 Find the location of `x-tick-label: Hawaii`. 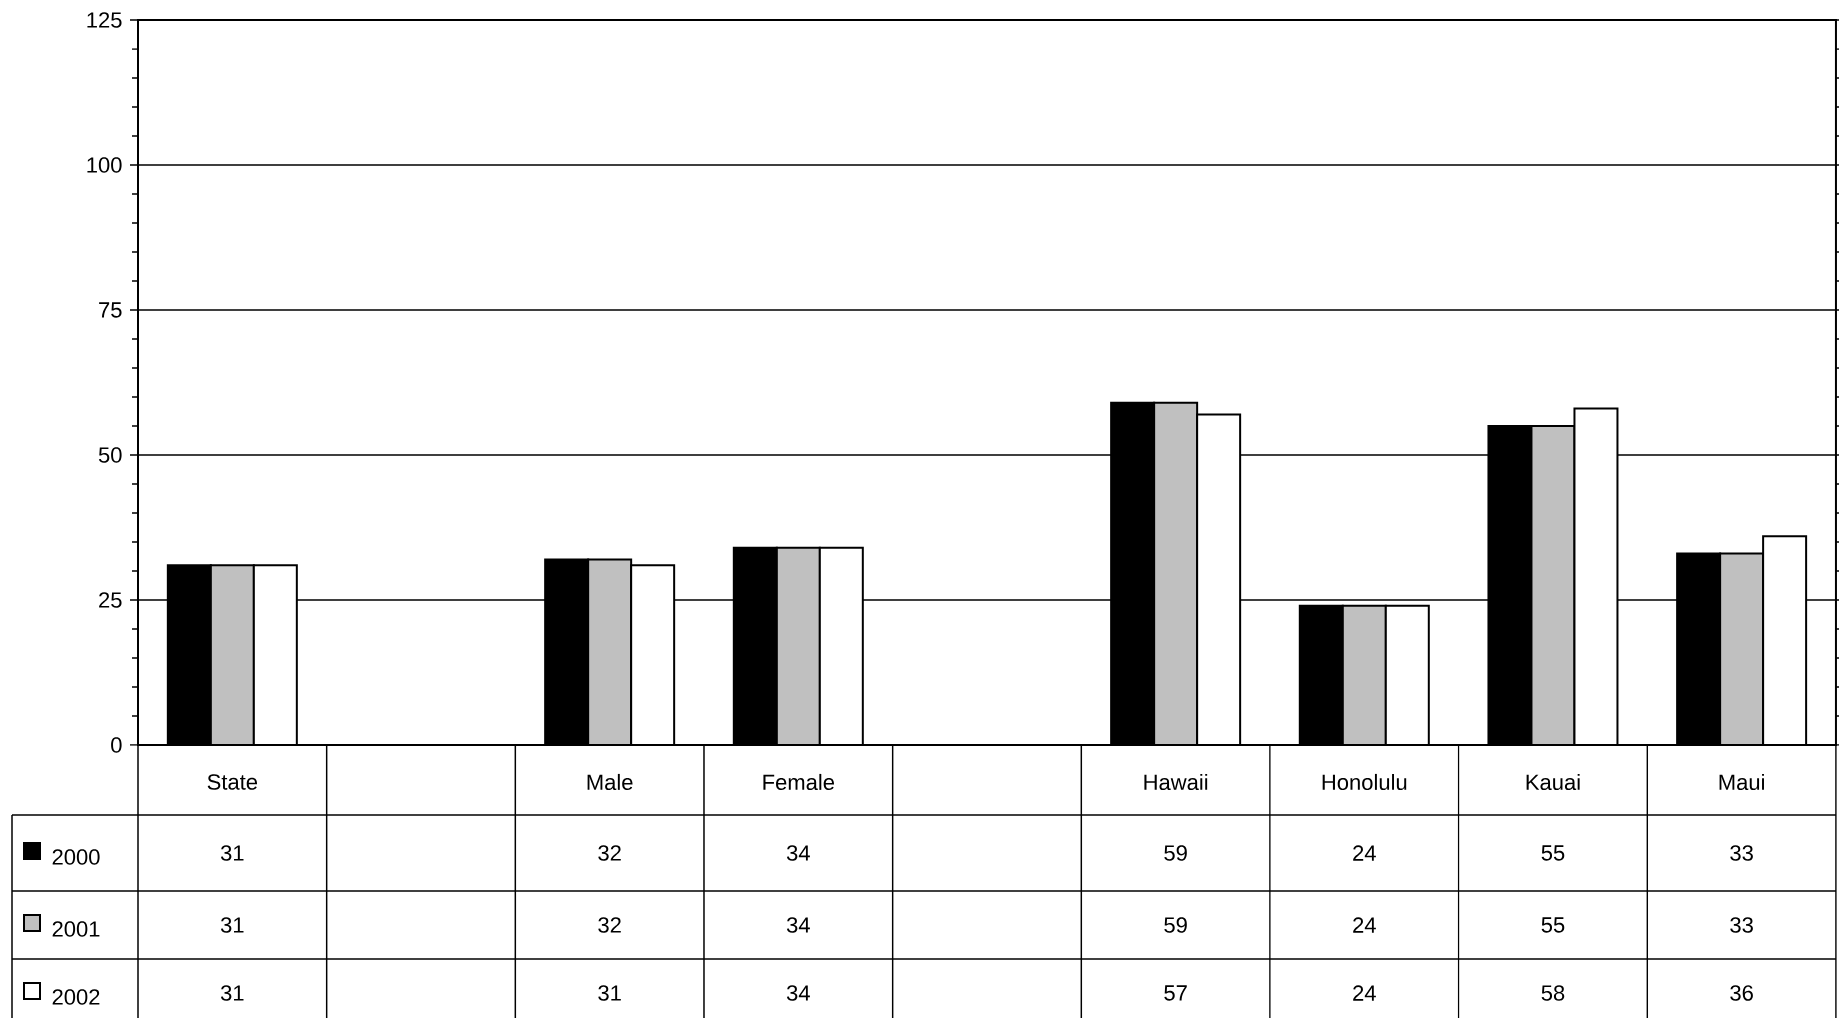

x-tick-label: Hawaii is located at coordinates (1176, 782).